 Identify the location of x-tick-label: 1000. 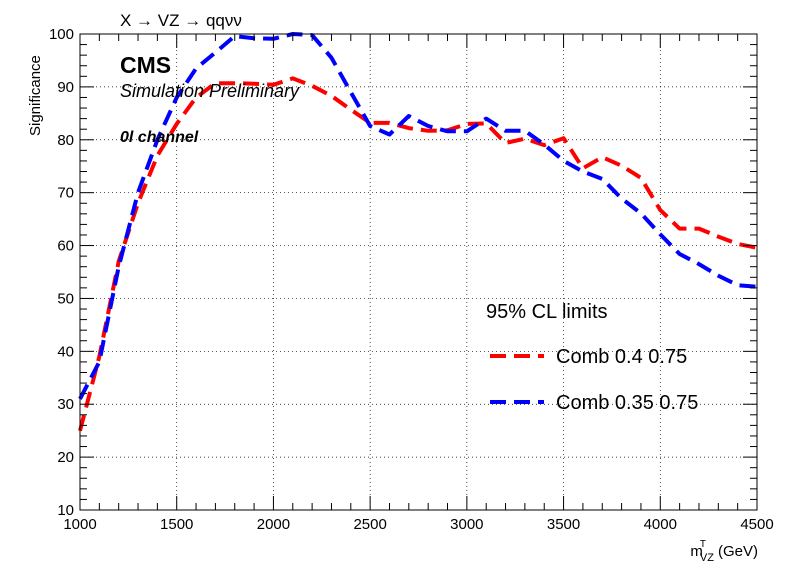
(79, 524).